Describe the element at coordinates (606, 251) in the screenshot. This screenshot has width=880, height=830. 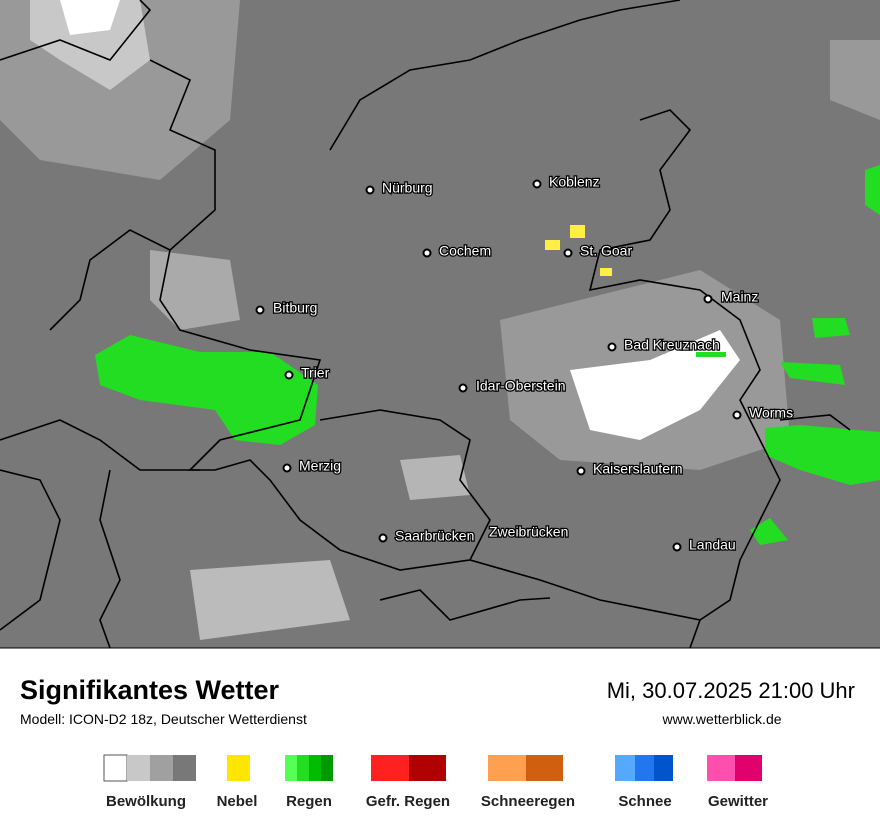
I see `city-label: St. Goar` at that location.